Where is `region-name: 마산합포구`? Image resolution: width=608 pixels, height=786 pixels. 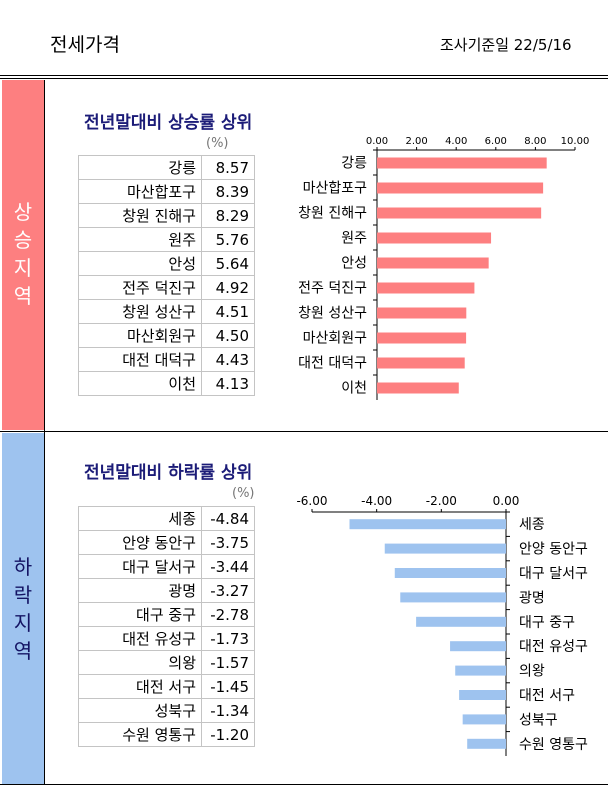
region-name: 마산합포구 is located at coordinates (140, 191).